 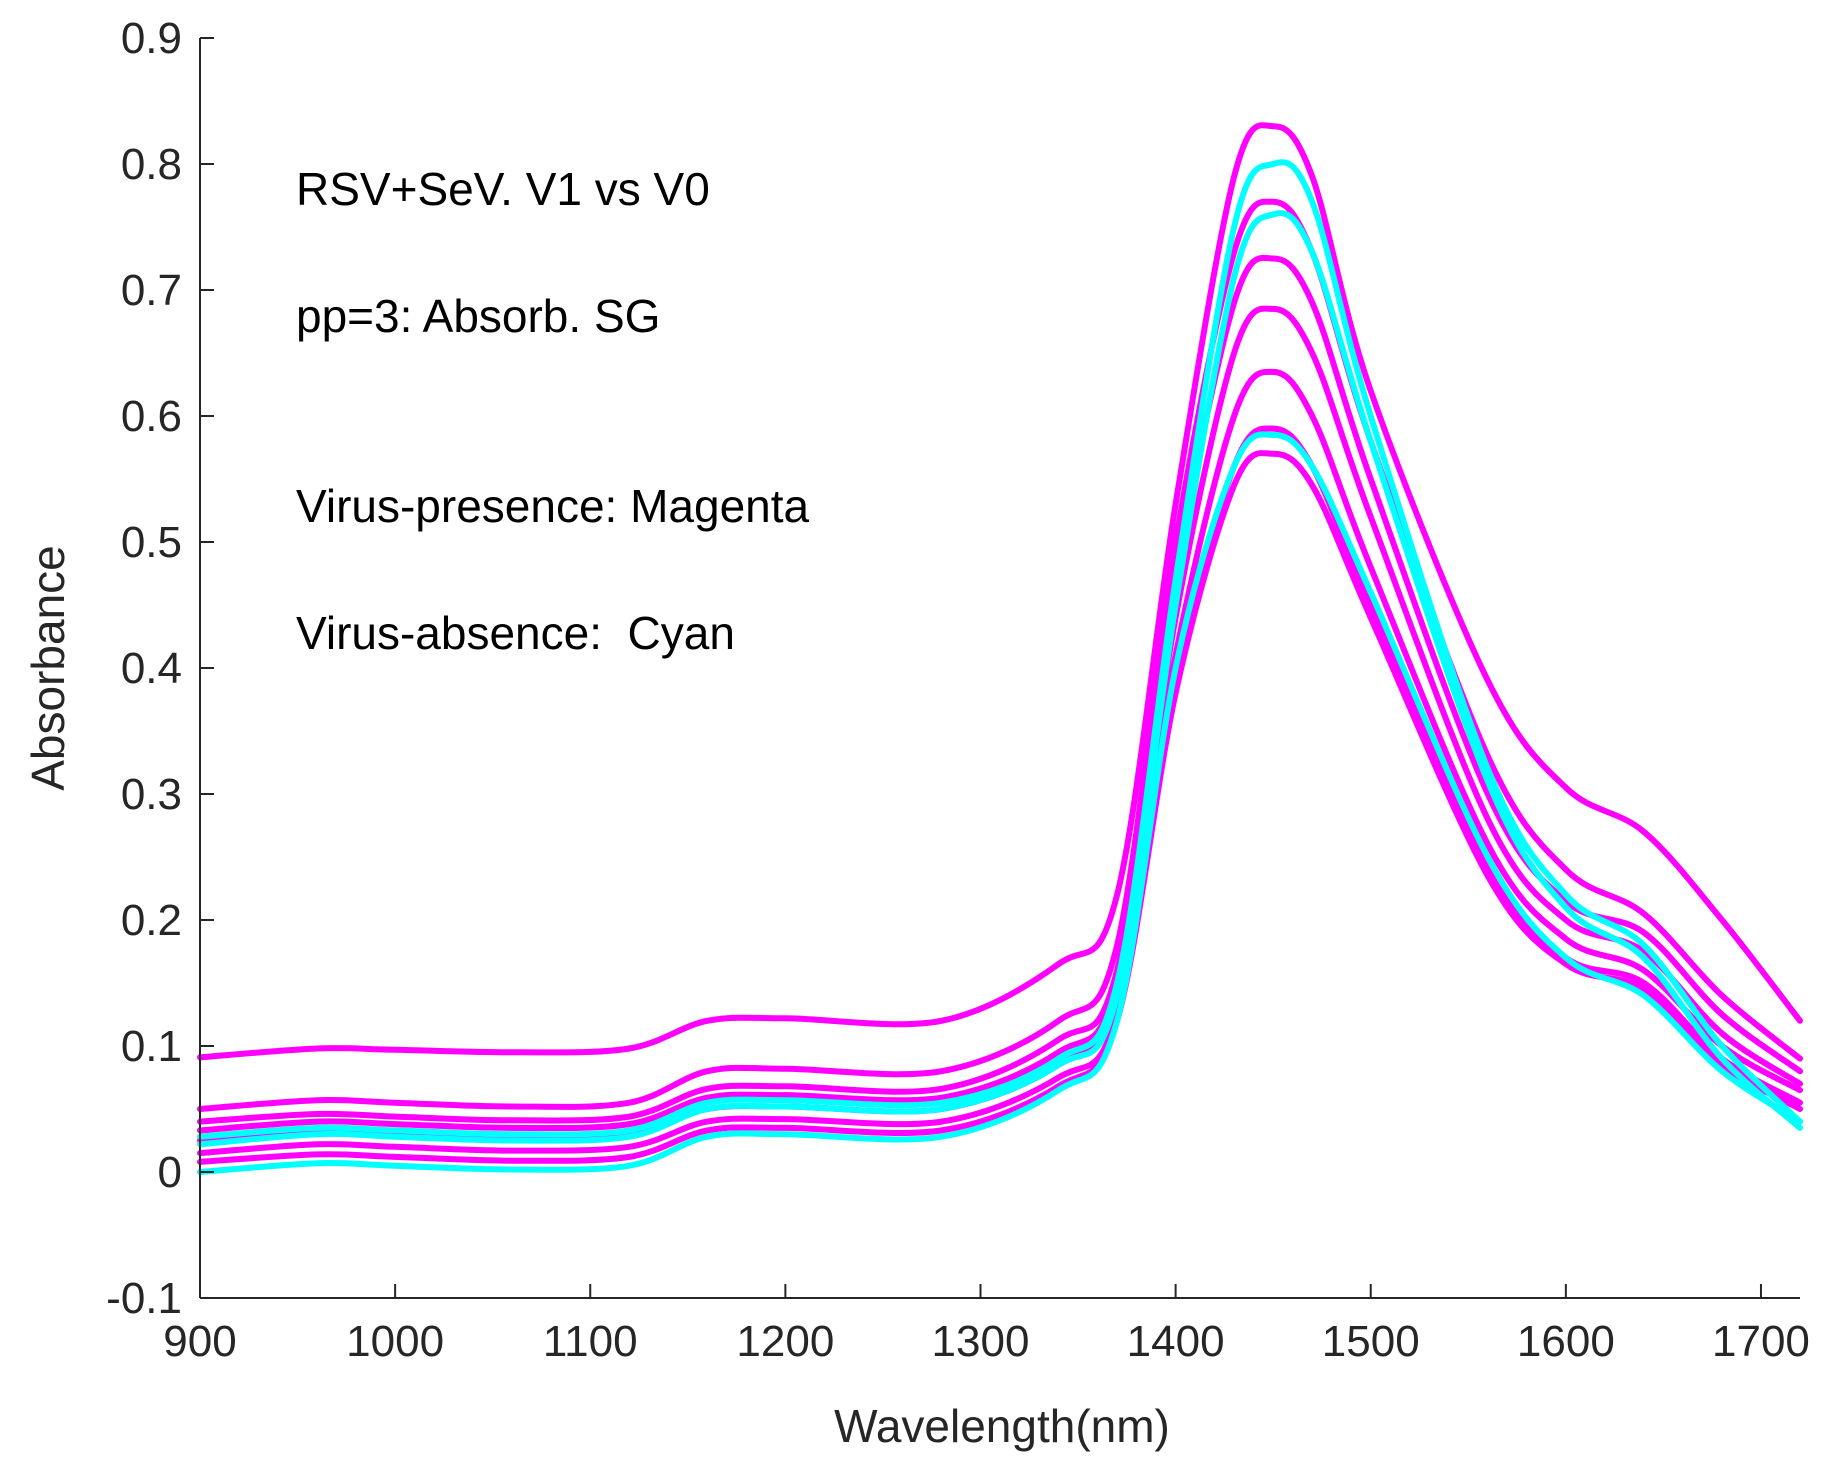 What do you see at coordinates (151, 668) in the screenshot?
I see `y-tick-label-0.4: 0.4` at bounding box center [151, 668].